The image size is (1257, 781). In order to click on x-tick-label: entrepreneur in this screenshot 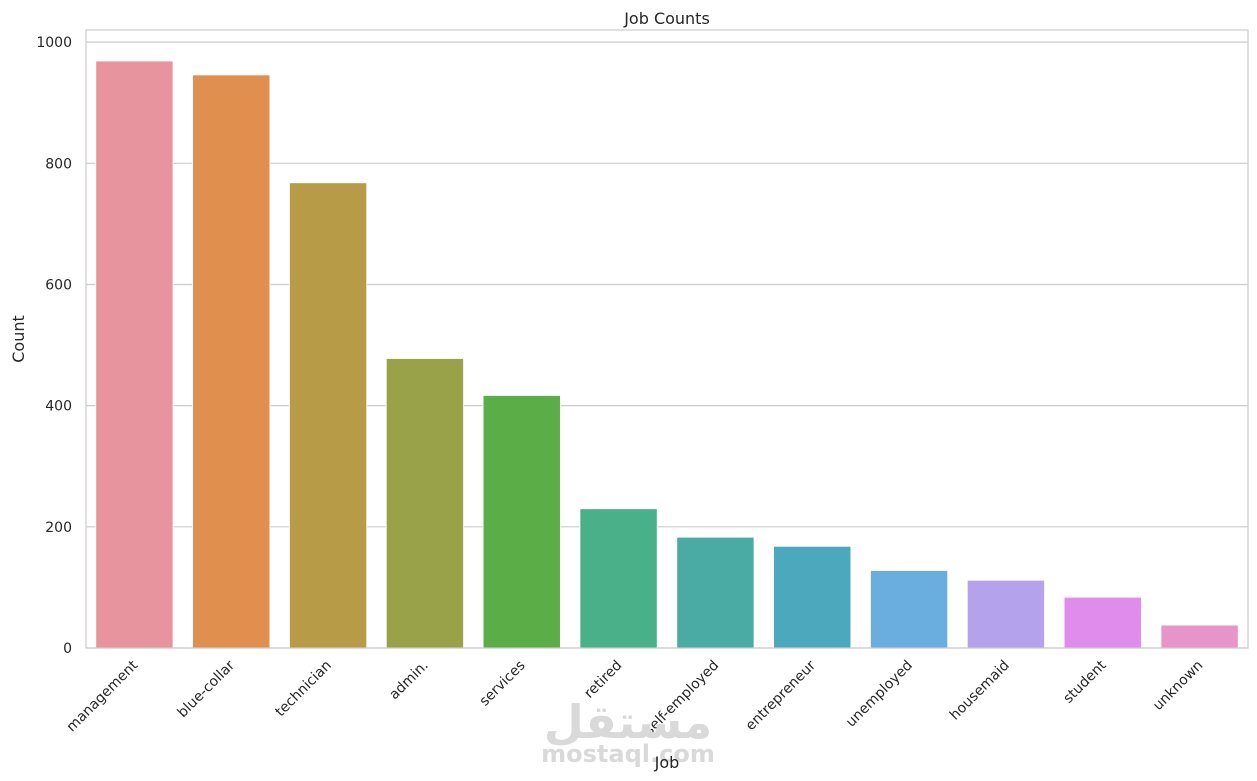, I will do `click(781, 695)`.